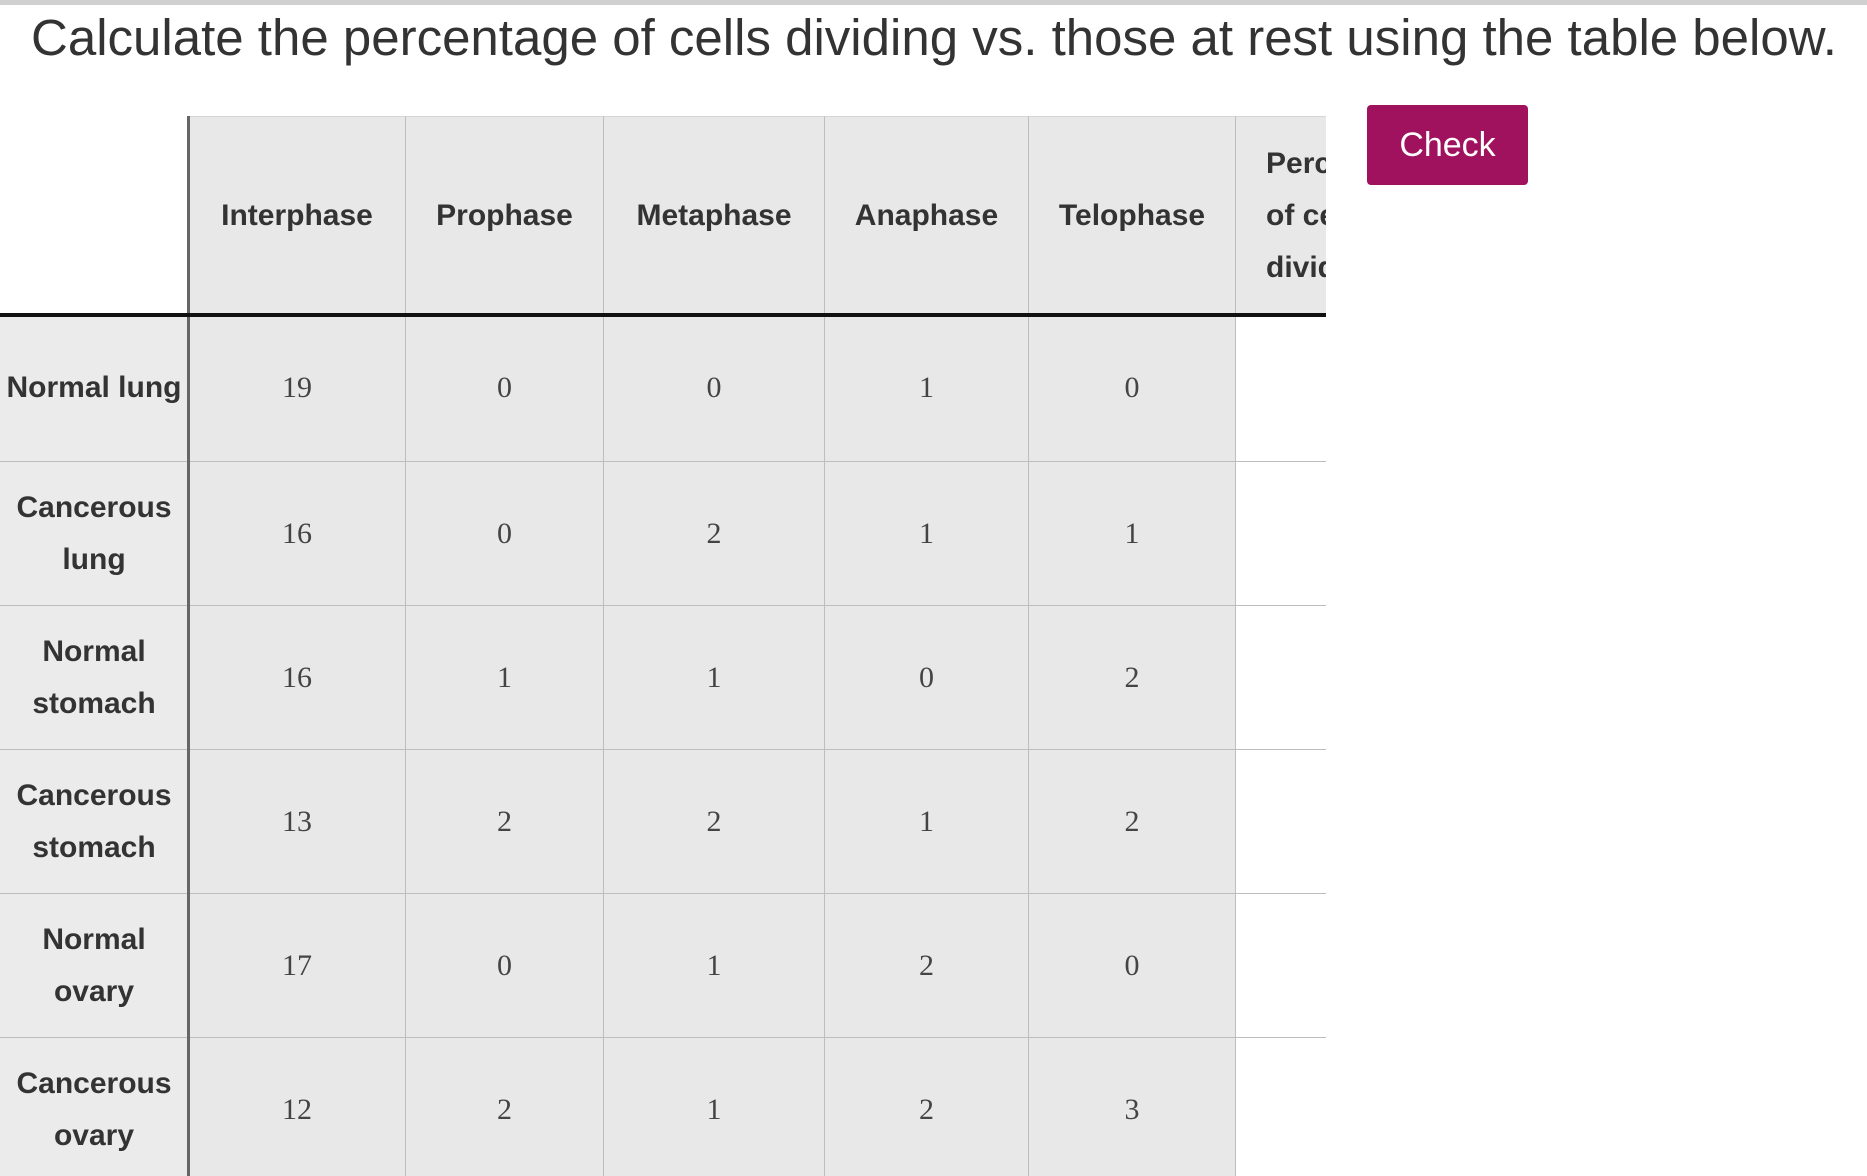  Describe the element at coordinates (1447, 145) in the screenshot. I see `check-button: Check` at that location.